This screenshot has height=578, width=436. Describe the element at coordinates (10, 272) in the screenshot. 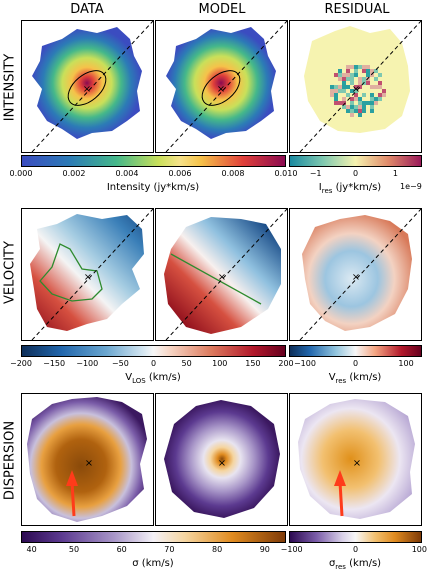

I see `row-title-velocity: VELOCITY` at that location.